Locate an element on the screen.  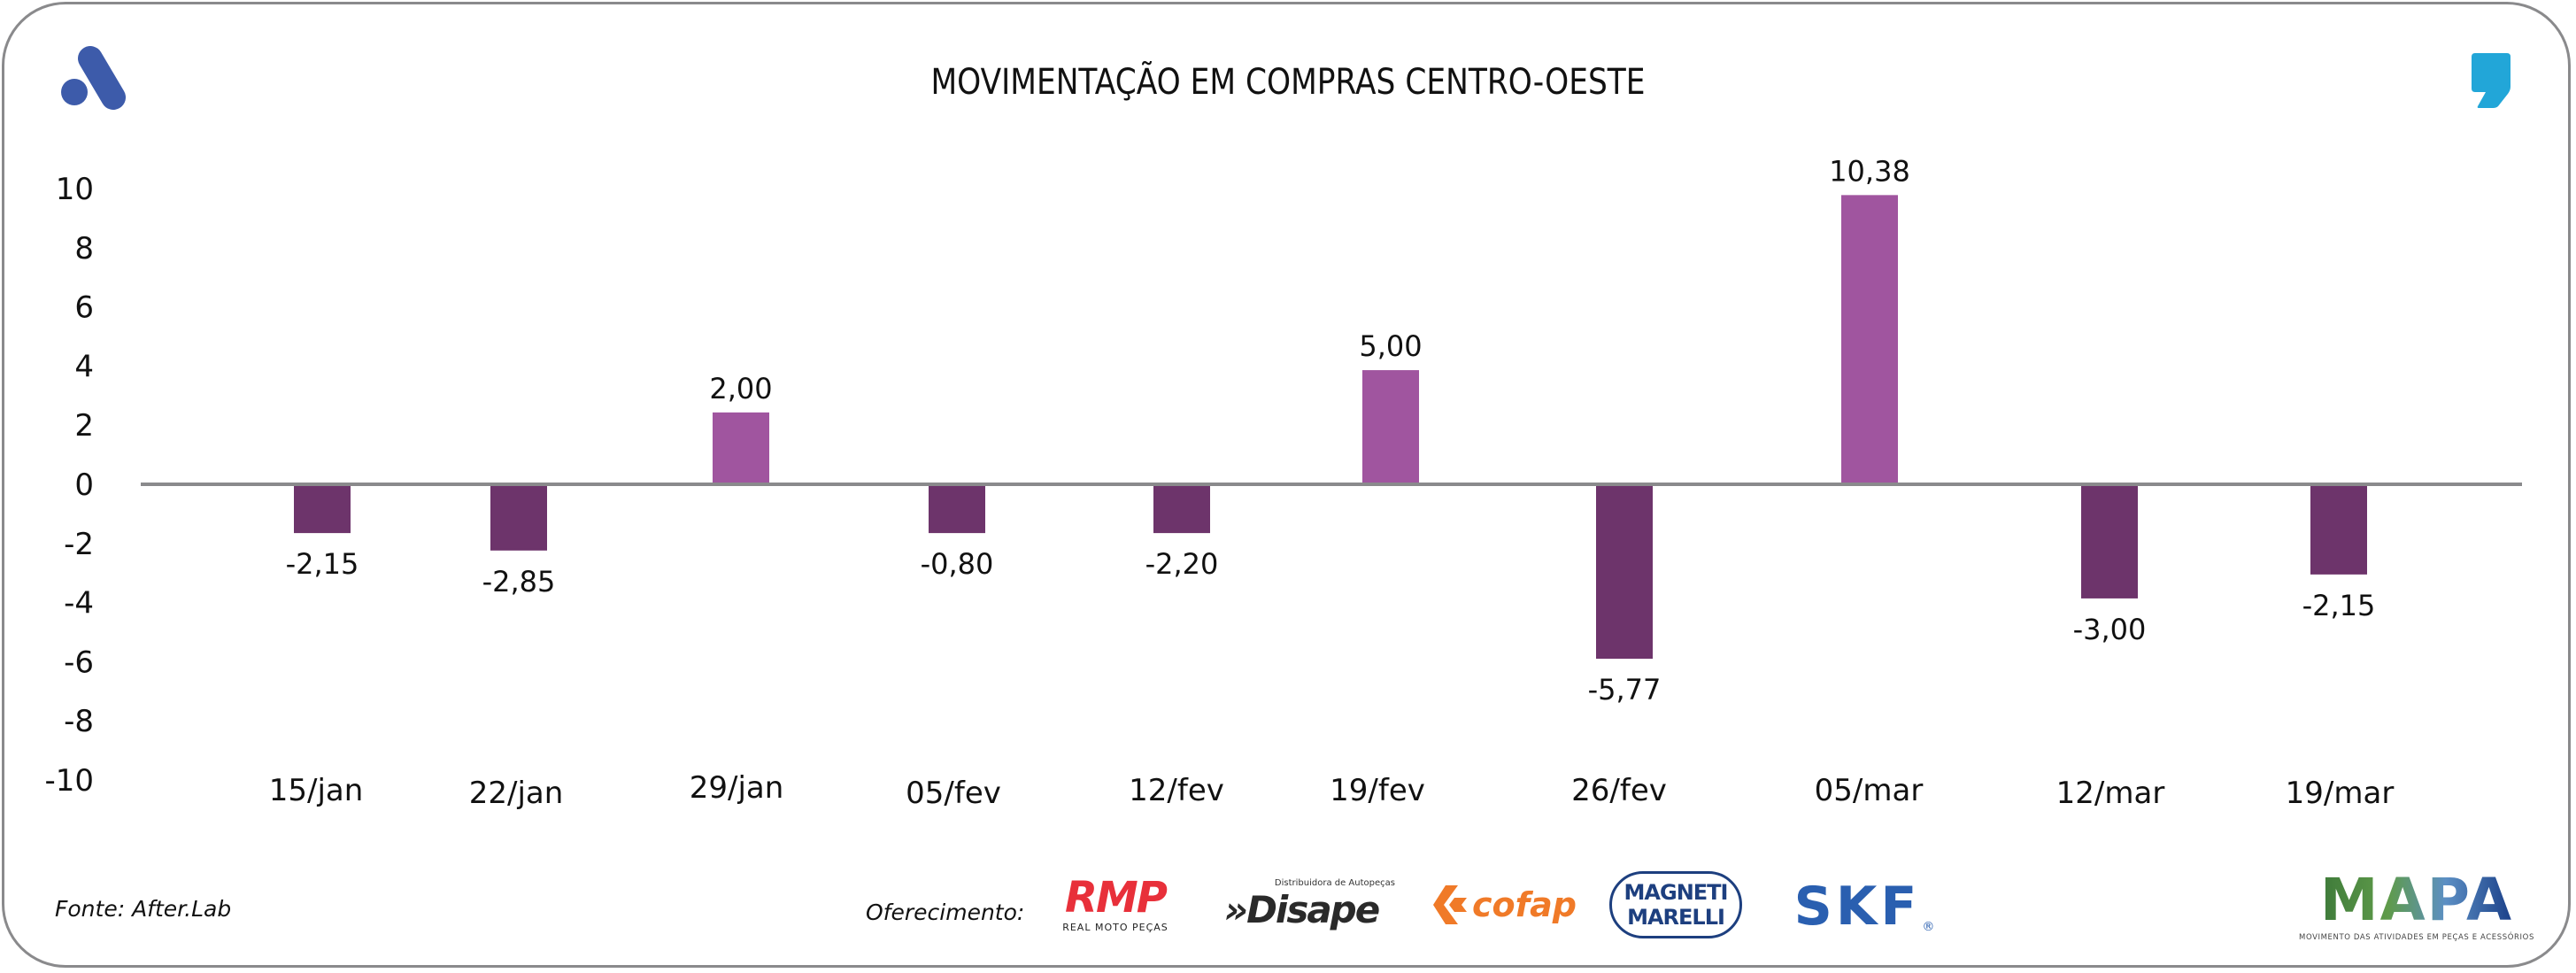
x-tick-label: 29/jan is located at coordinates (737, 788).